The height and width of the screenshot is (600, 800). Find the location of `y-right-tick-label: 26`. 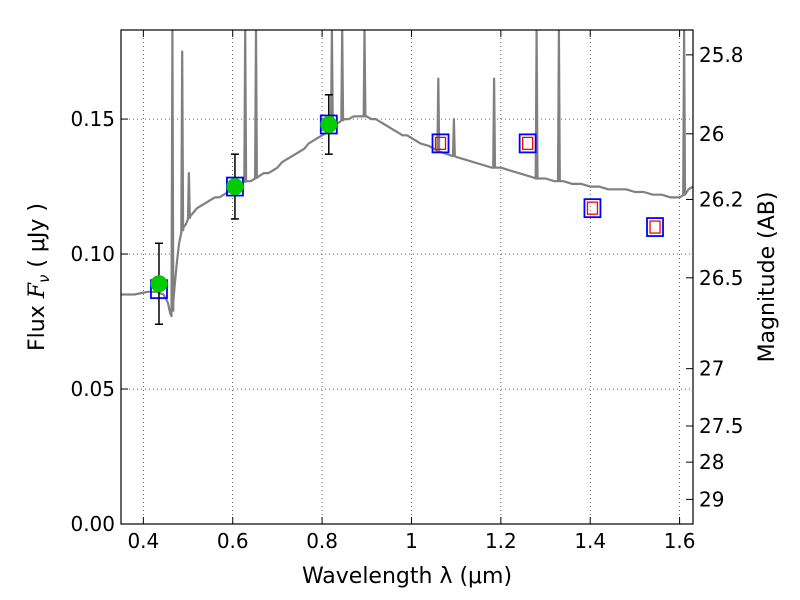

y-right-tick-label: 26 is located at coordinates (711, 134).